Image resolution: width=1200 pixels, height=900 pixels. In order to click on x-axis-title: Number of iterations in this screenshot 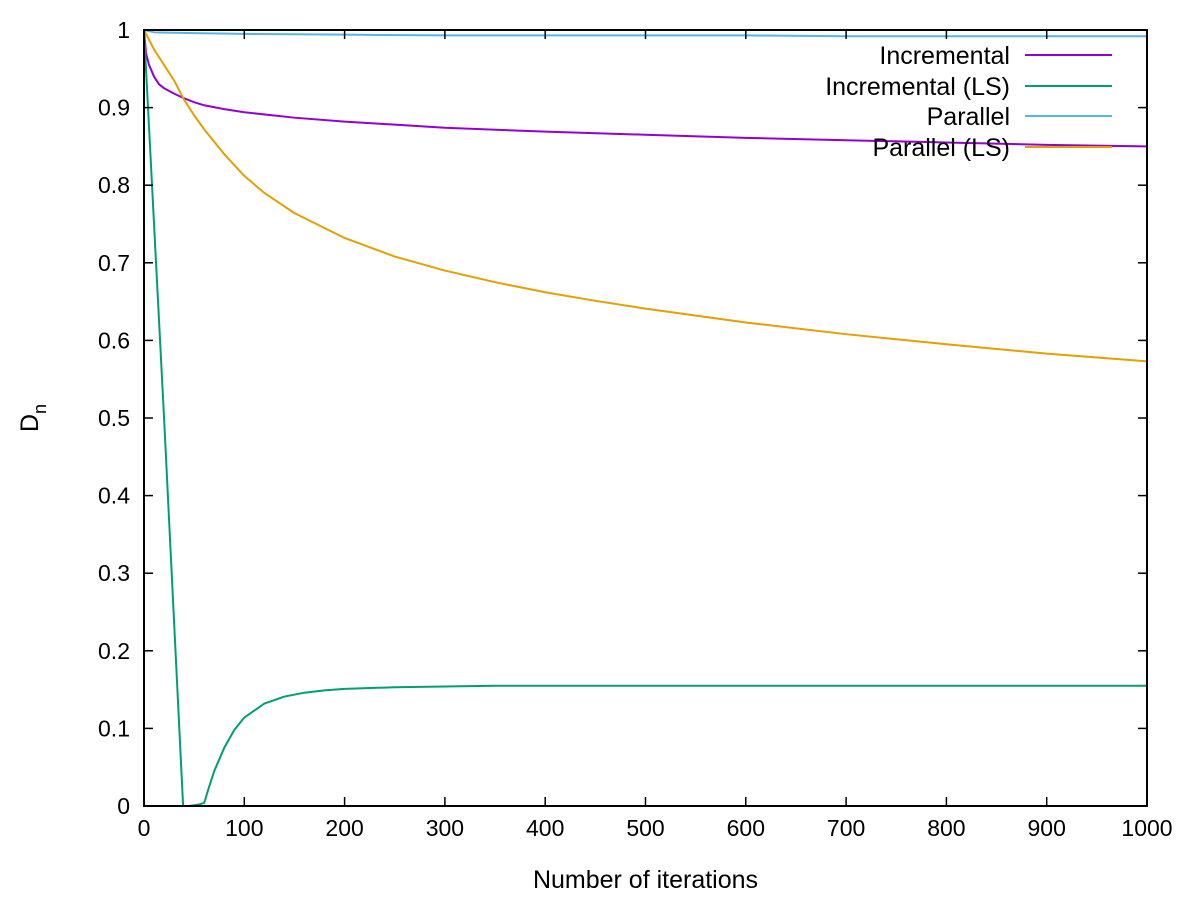, I will do `click(645, 880)`.